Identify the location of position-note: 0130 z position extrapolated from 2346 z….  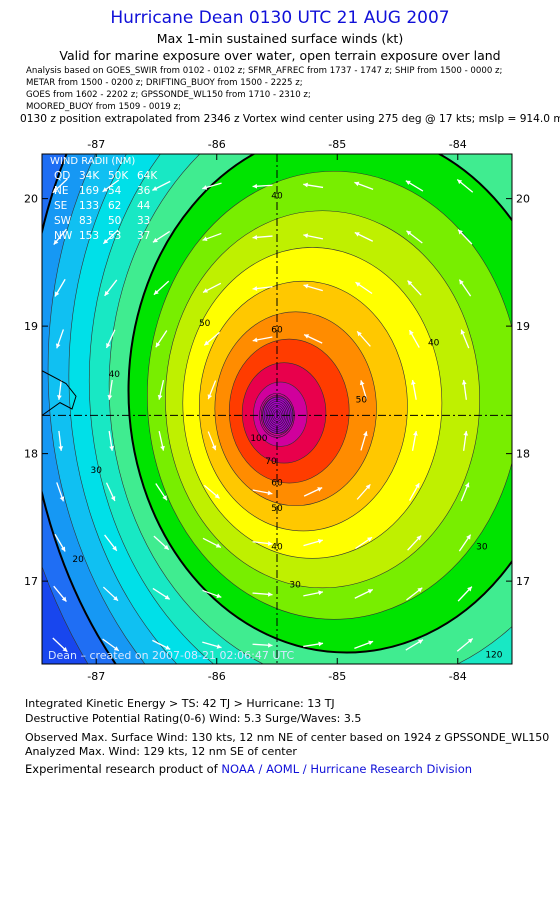
(290, 119).